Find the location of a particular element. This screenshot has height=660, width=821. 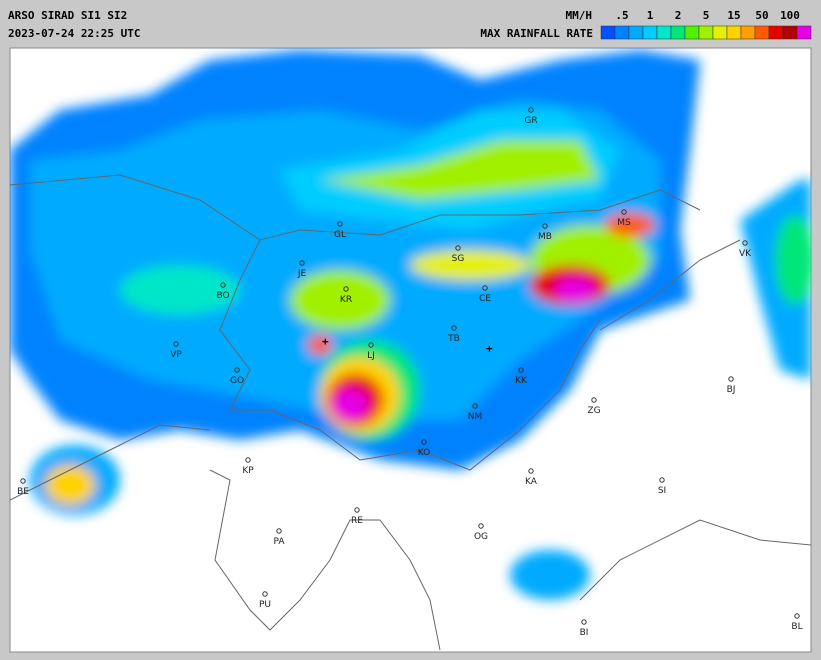

place-label: KR is located at coordinates (346, 300).